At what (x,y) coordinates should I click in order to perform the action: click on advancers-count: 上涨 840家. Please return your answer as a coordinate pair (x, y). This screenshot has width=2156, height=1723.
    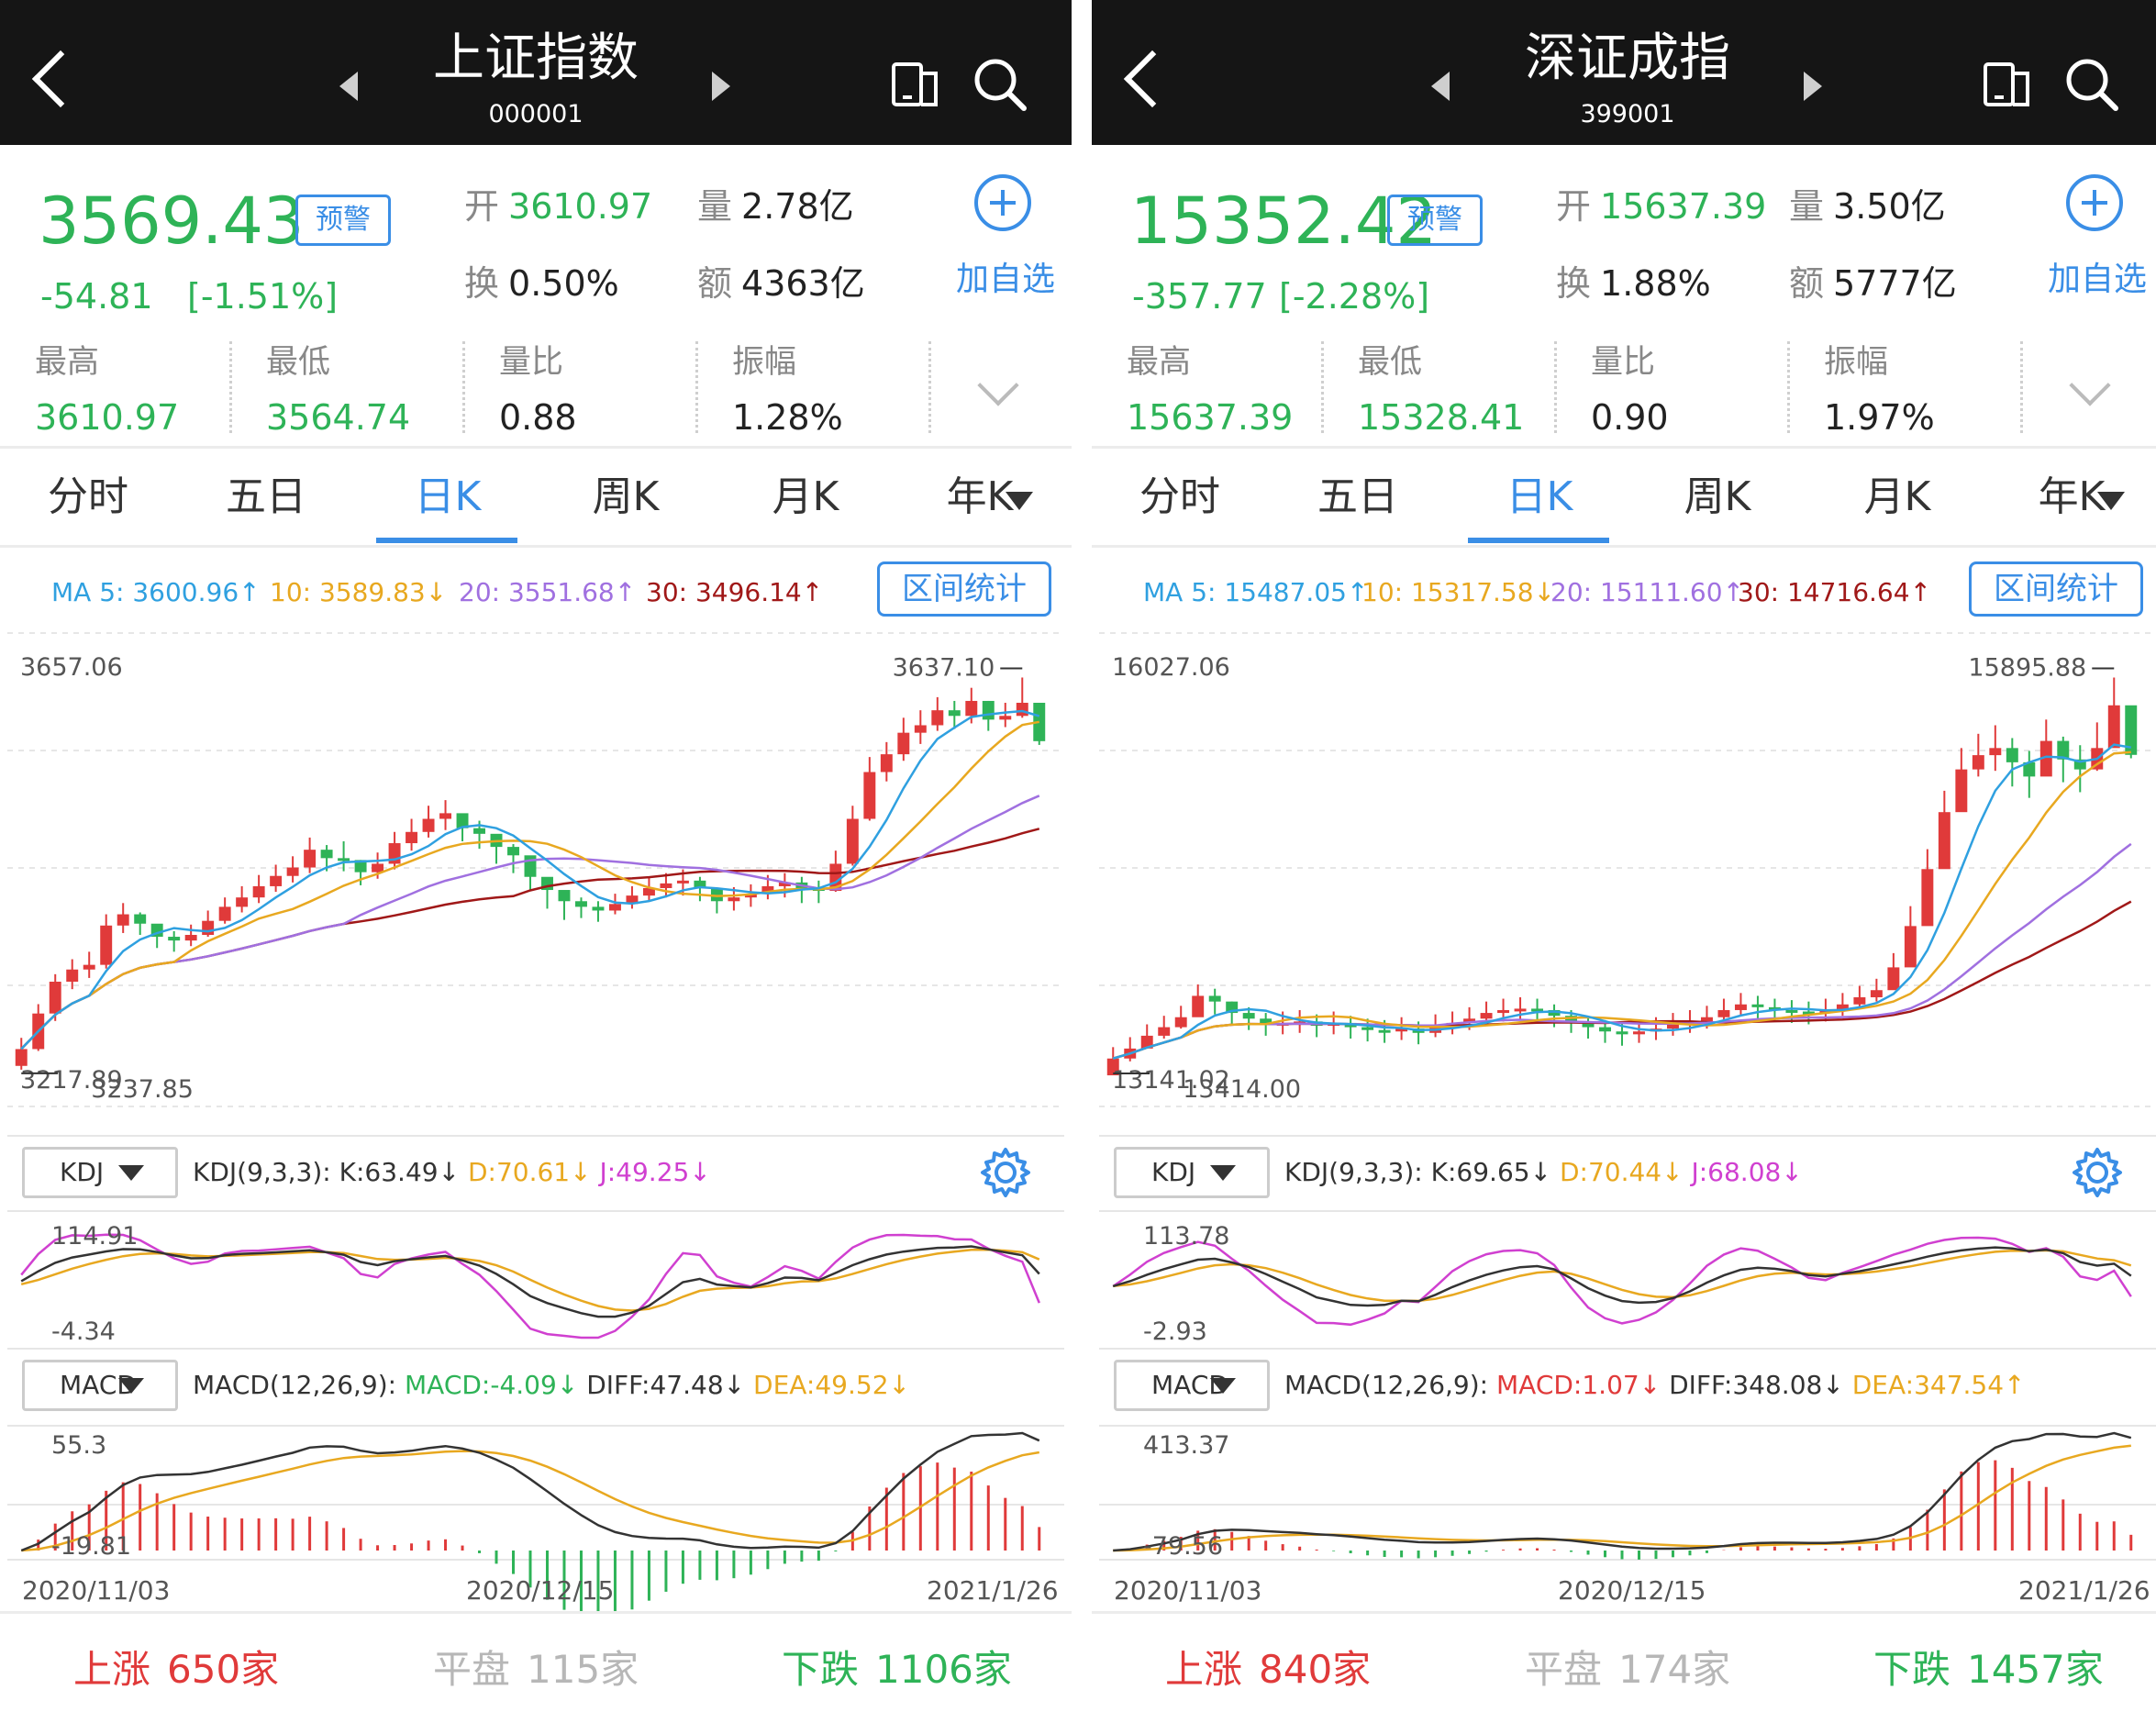
    Looking at the image, I should click on (1269, 1669).